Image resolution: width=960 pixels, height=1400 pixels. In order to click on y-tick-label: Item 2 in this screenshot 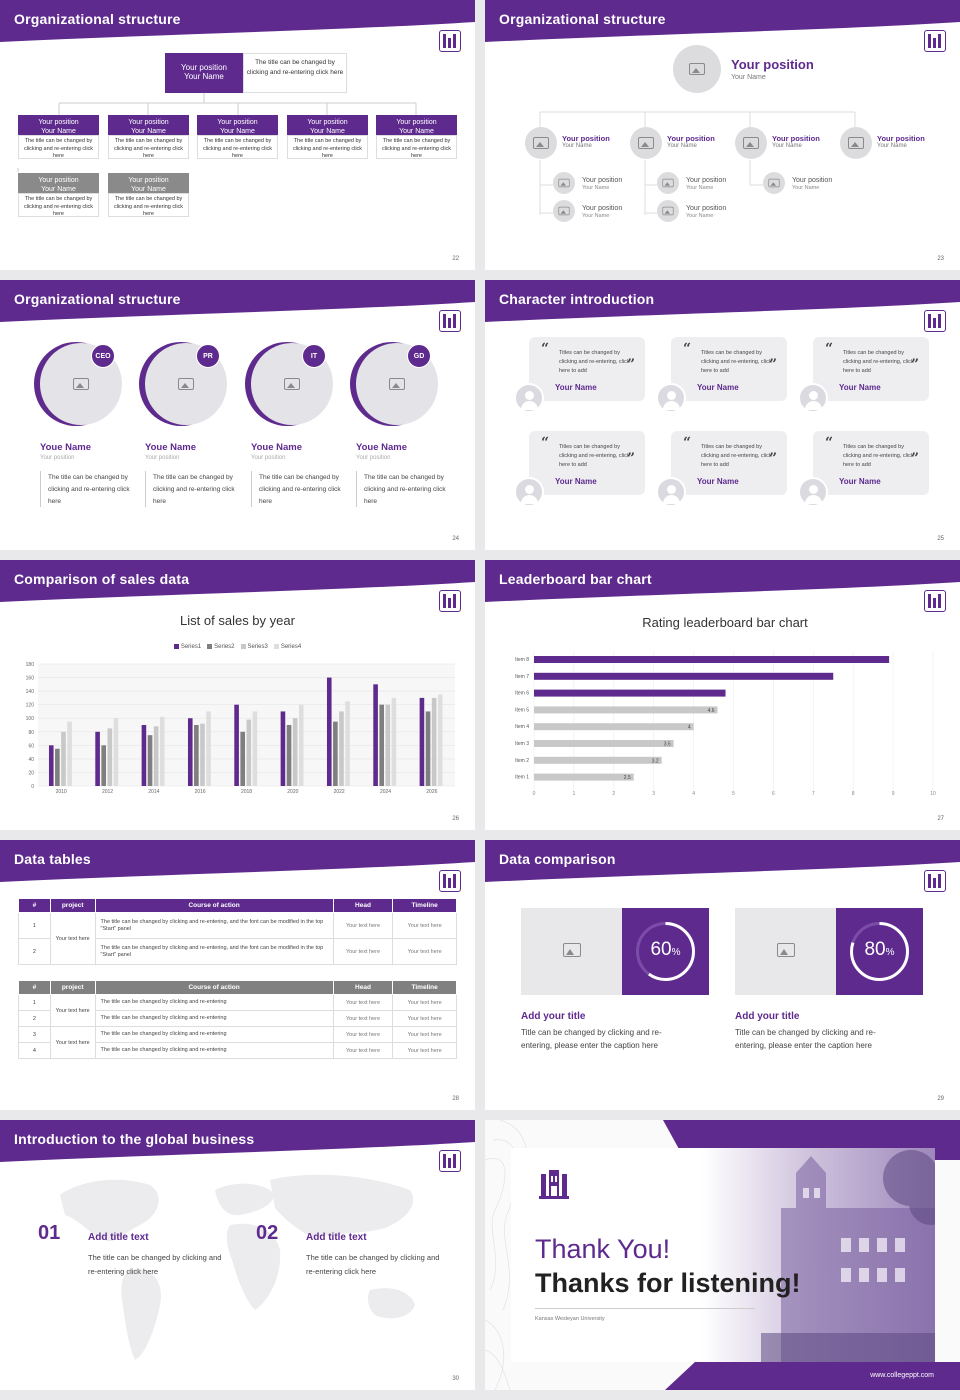, I will do `click(522, 761)`.